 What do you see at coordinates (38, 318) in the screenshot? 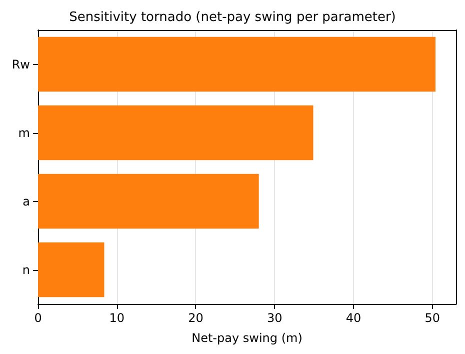
I see `x-tick-label: 0` at bounding box center [38, 318].